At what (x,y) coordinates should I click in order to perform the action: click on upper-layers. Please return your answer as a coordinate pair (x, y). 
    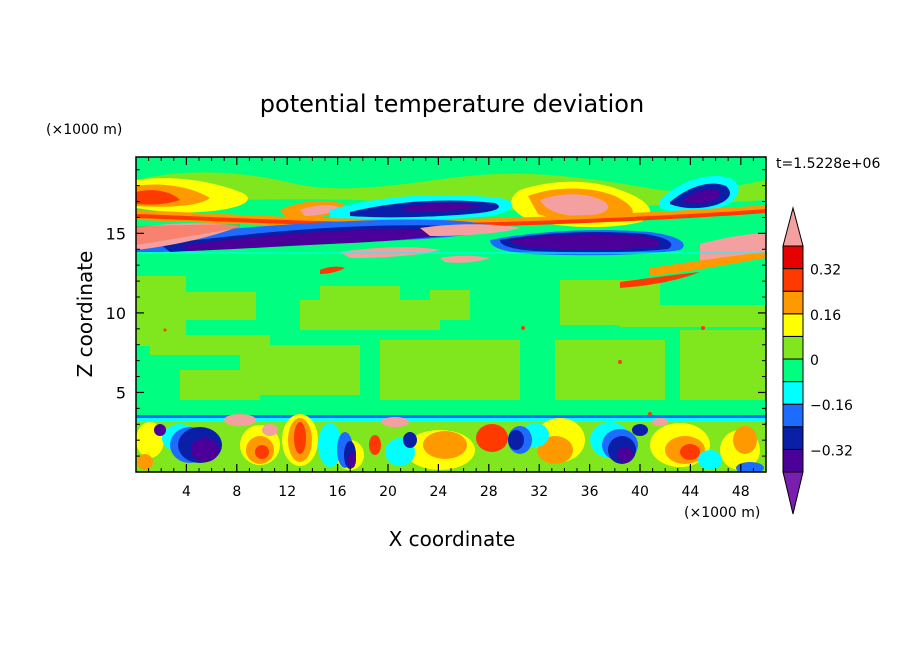
    Looking at the image, I should click on (451, 222).